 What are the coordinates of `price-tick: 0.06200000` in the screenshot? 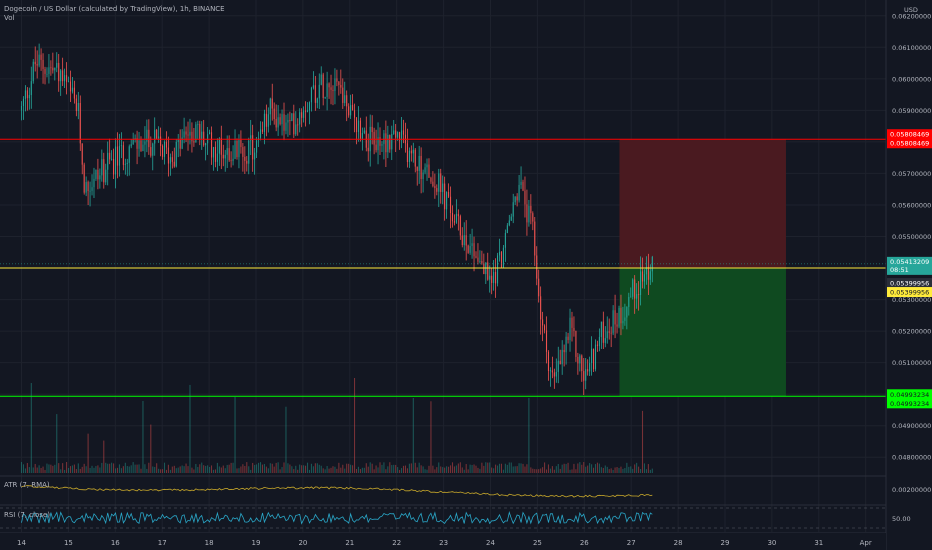 It's located at (911, 16).